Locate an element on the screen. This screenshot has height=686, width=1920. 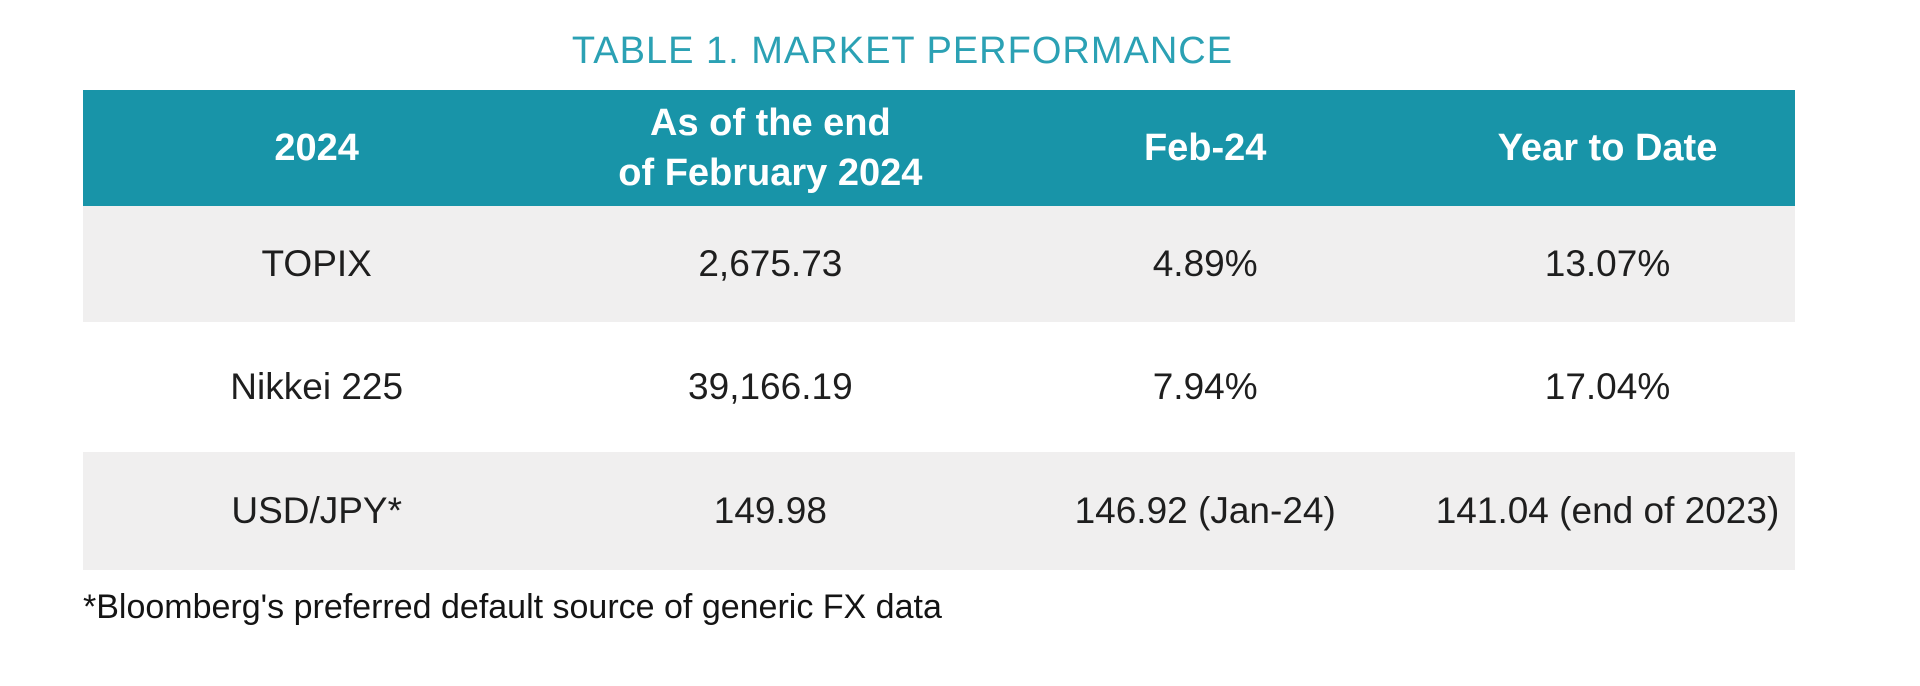
header-label: As of the end is located at coordinates (770, 123).